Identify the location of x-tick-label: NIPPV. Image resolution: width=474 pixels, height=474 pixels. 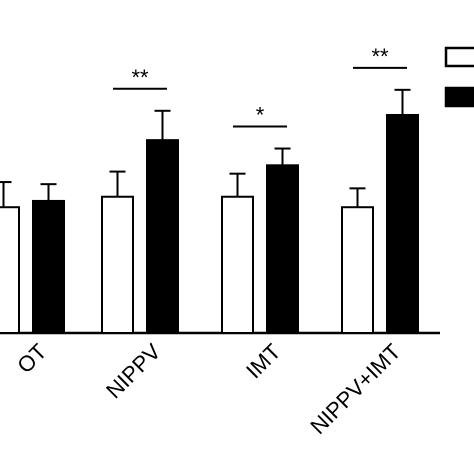
(133, 371).